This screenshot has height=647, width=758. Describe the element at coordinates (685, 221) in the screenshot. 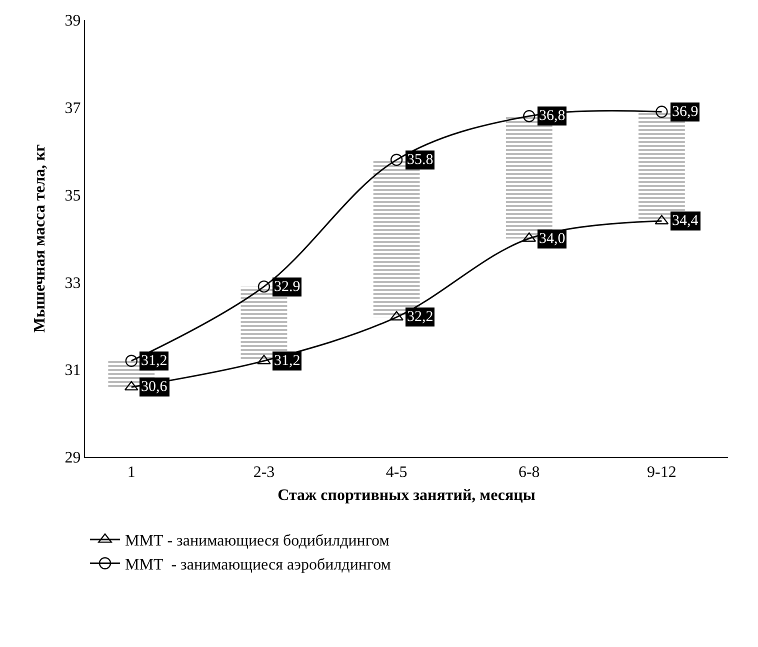

I see `data-label: 34,4` at that location.